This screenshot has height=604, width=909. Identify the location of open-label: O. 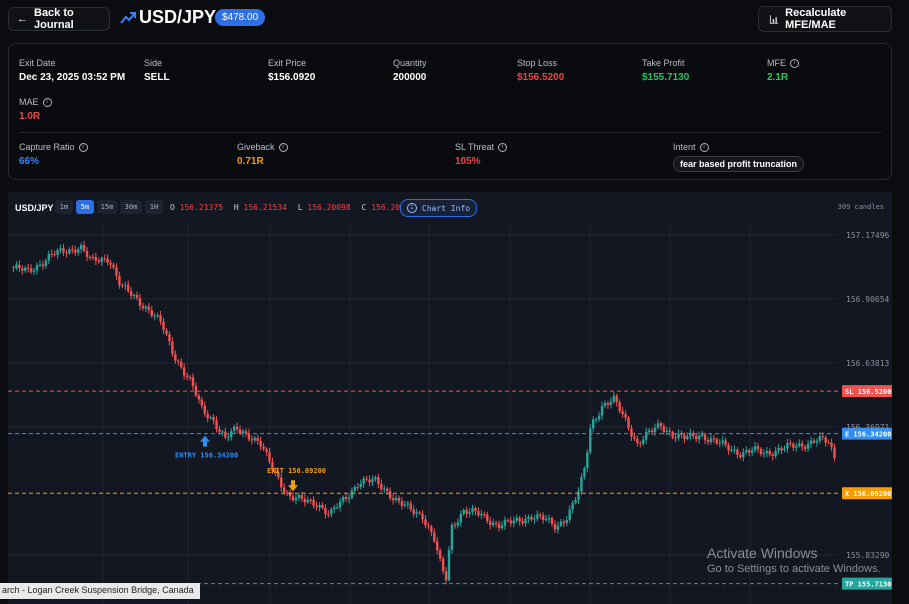
(172, 207).